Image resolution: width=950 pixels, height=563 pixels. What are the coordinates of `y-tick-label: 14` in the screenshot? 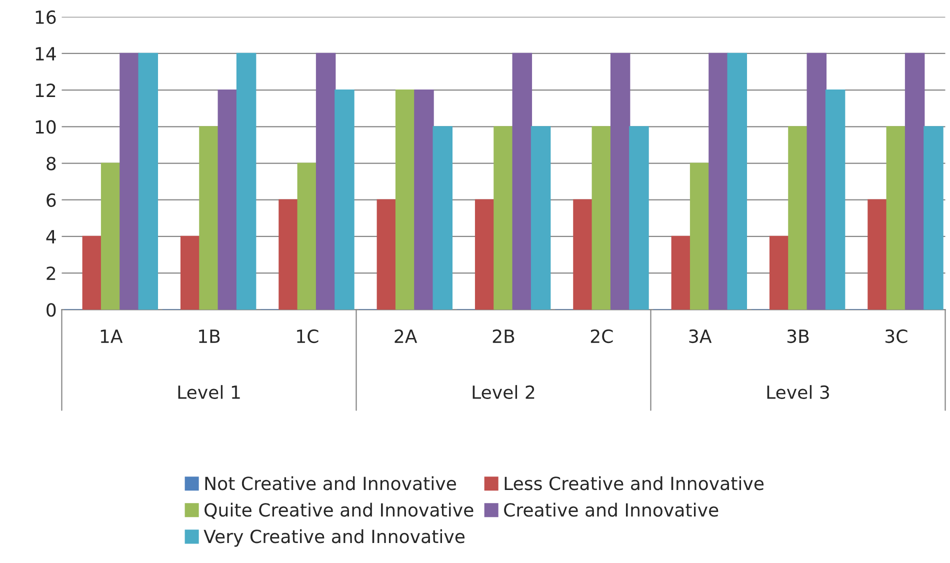 It's located at (46, 53).